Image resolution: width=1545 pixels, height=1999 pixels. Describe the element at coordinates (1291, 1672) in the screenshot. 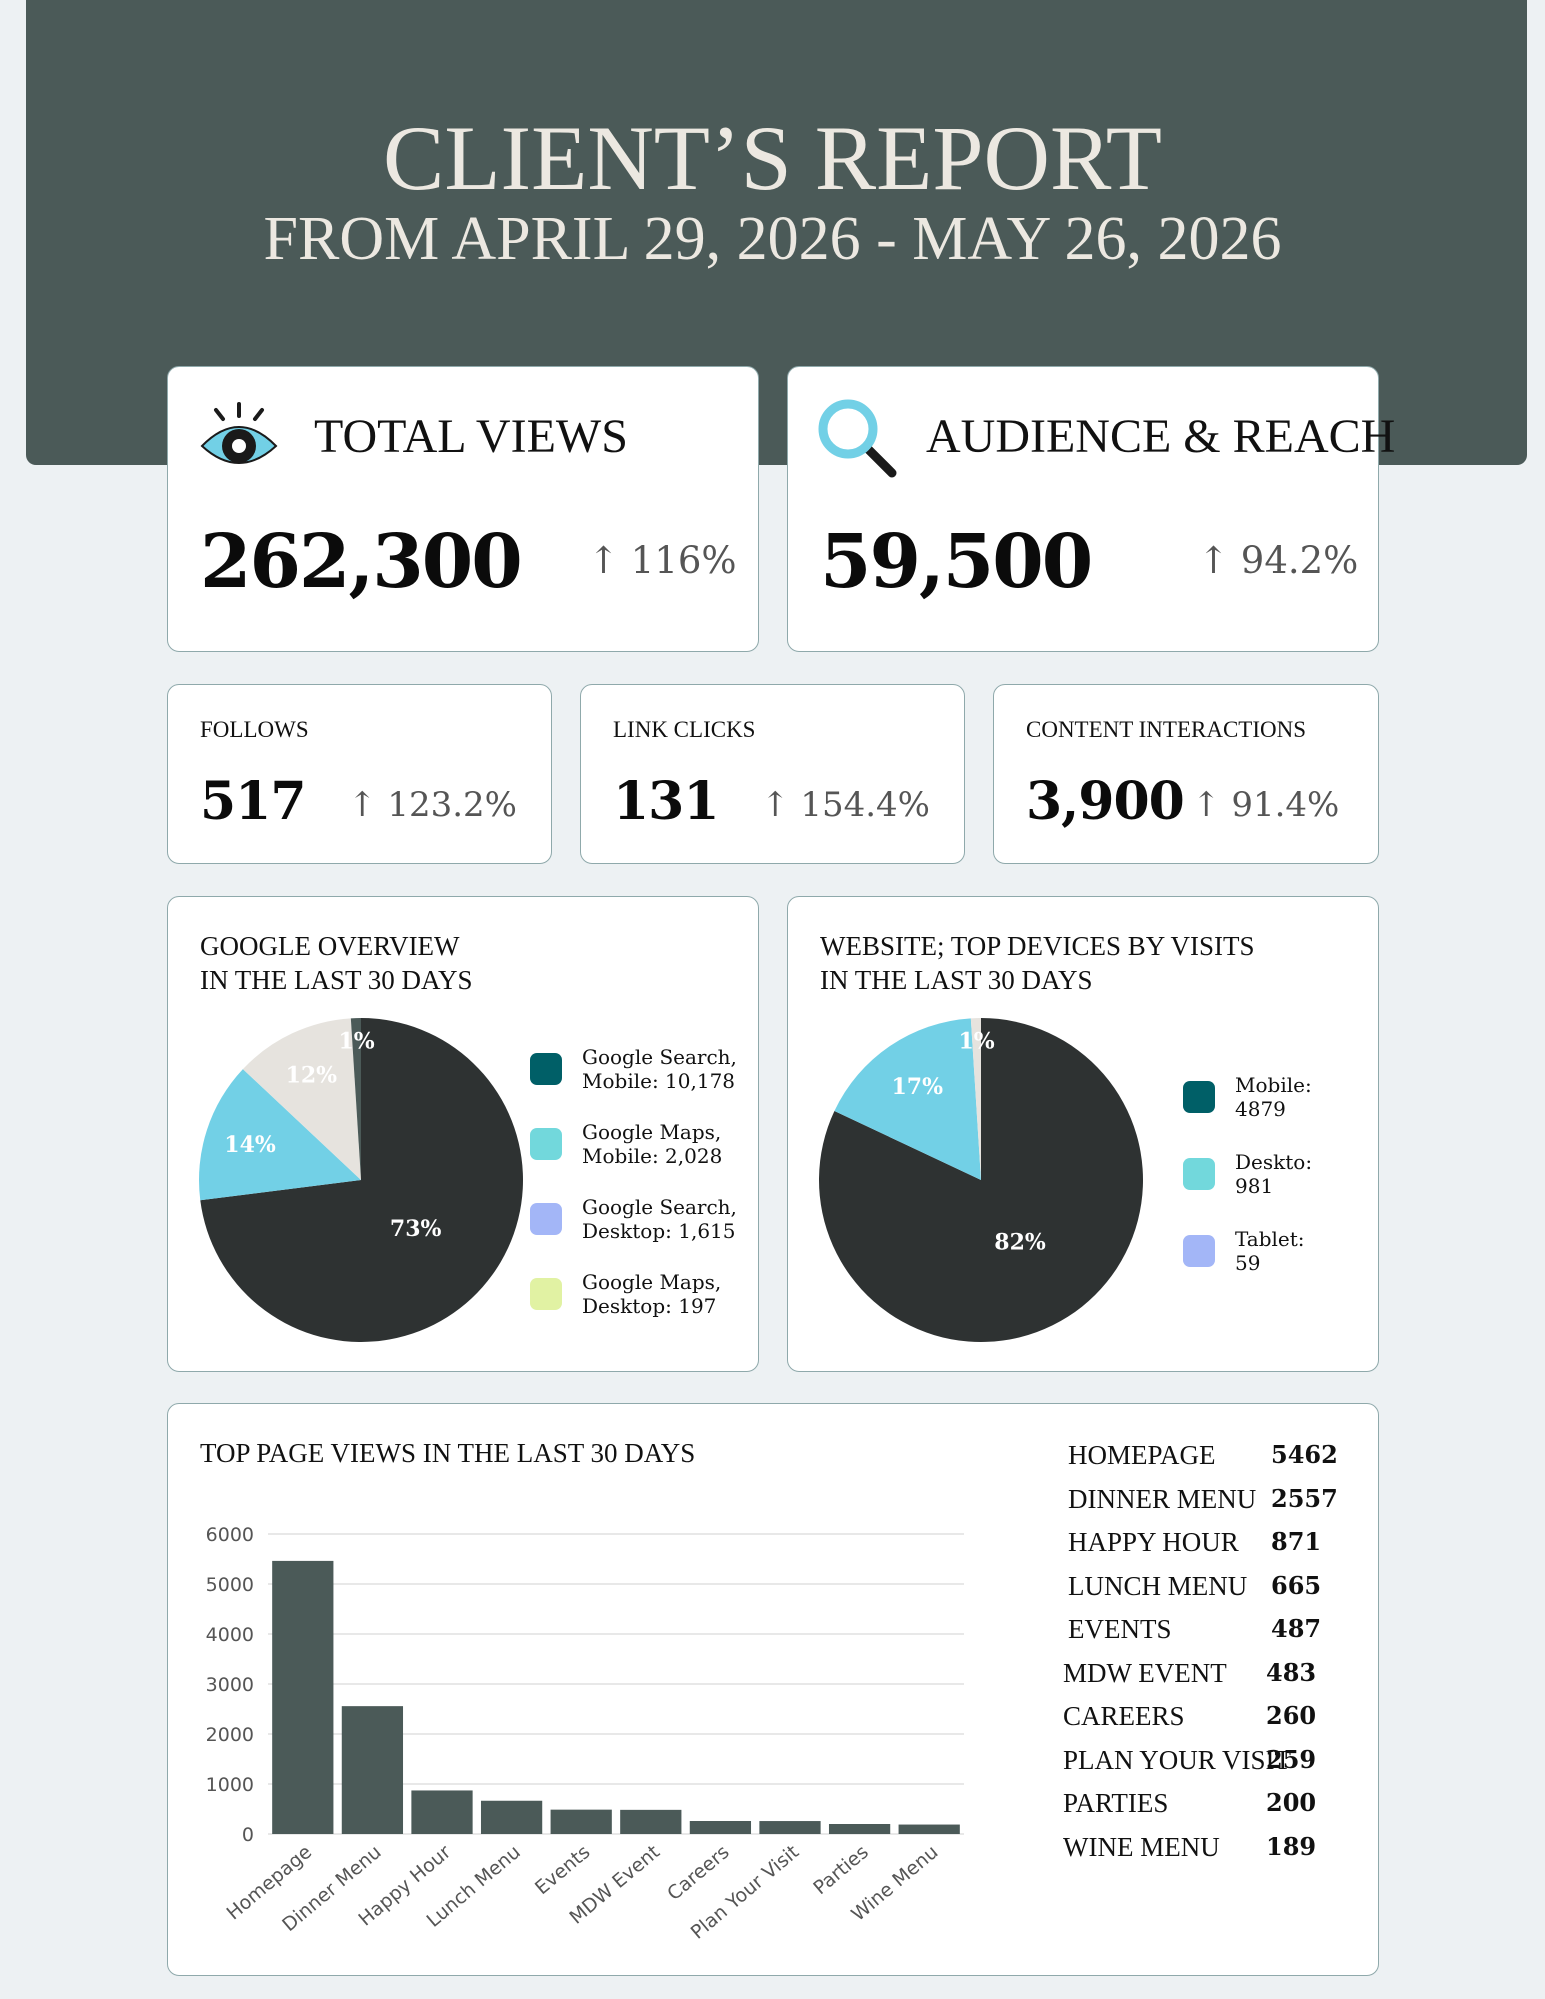

I see `page-view-count: 483` at that location.